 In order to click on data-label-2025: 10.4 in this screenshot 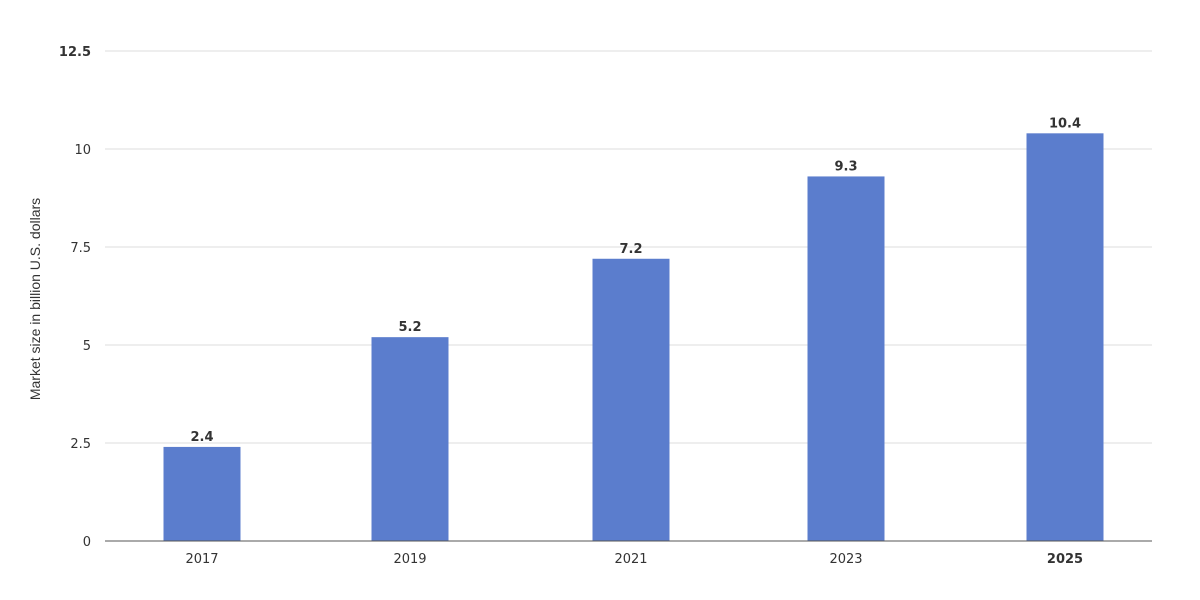, I will do `click(1065, 123)`.